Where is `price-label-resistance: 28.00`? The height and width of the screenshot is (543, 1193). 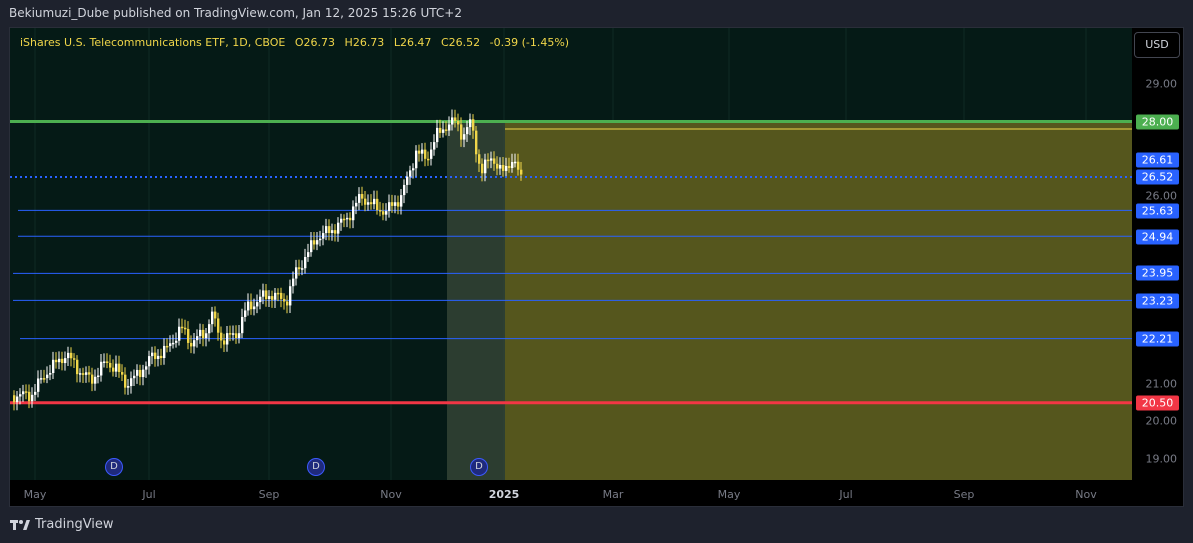 price-label-resistance: 28.00 is located at coordinates (1157, 122).